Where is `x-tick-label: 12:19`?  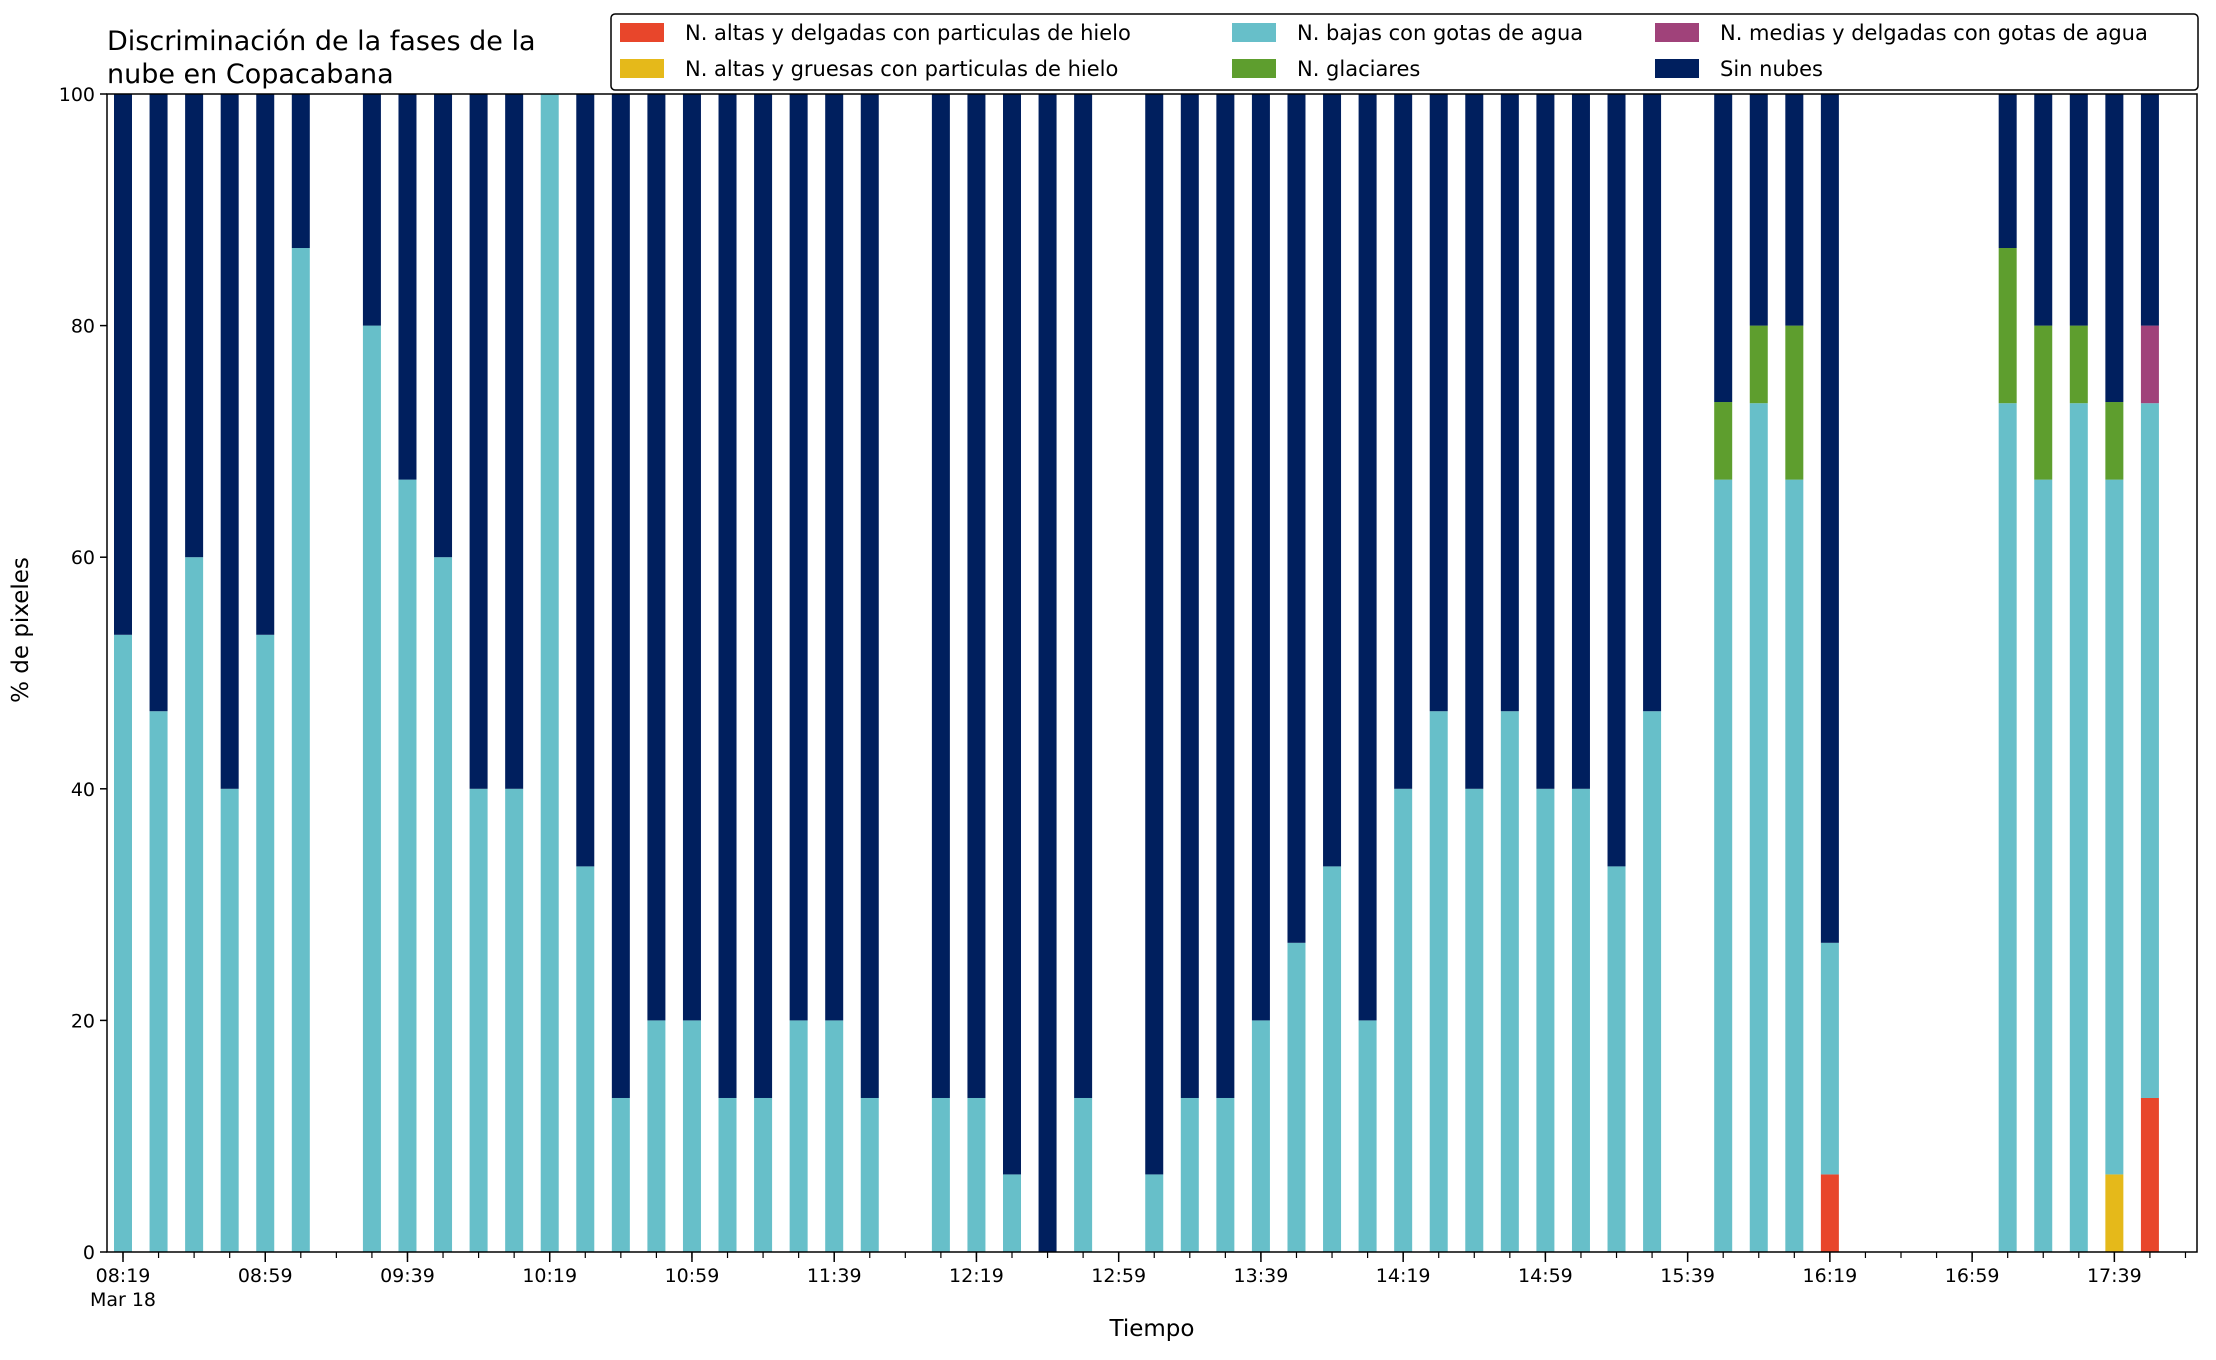
x-tick-label: 12:19 is located at coordinates (976, 1276).